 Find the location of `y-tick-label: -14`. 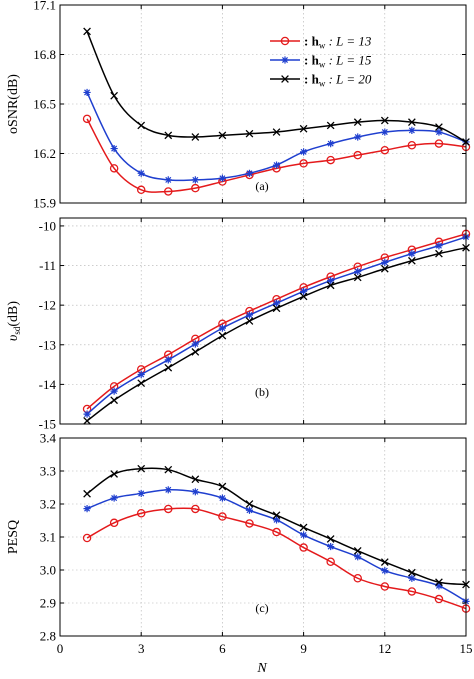

y-tick-label: -14 is located at coordinates (48, 384).